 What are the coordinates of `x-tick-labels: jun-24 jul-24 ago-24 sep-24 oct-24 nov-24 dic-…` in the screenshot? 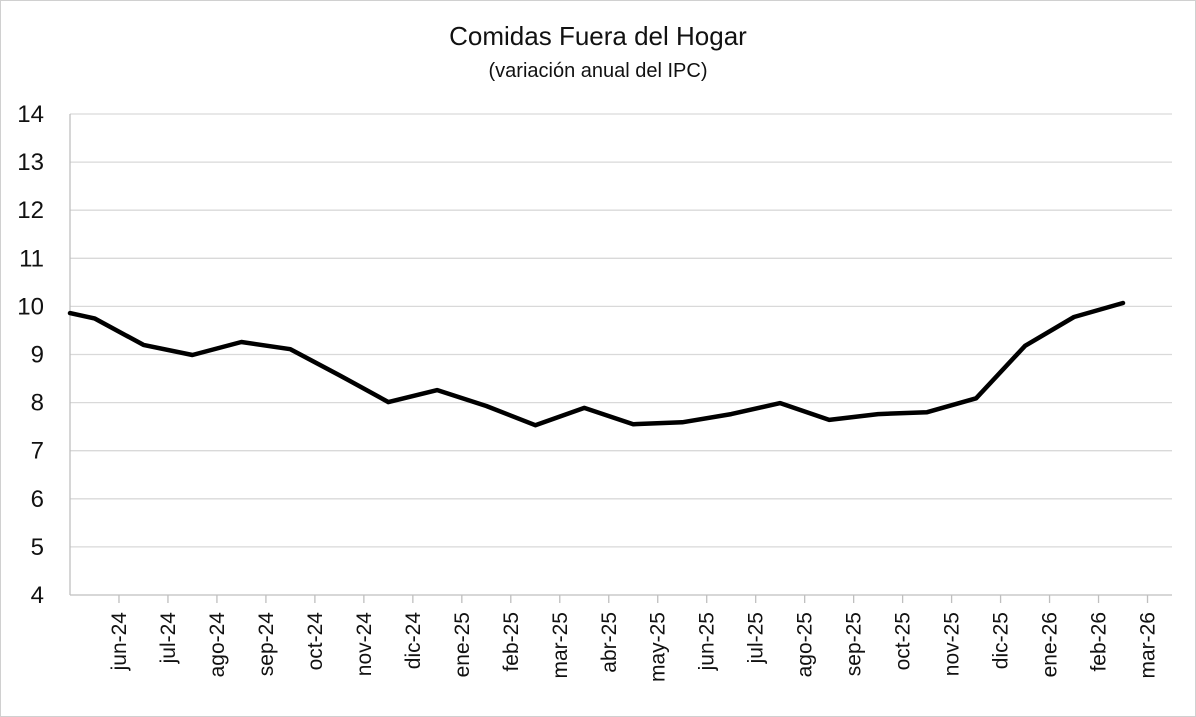 It's located at (634, 647).